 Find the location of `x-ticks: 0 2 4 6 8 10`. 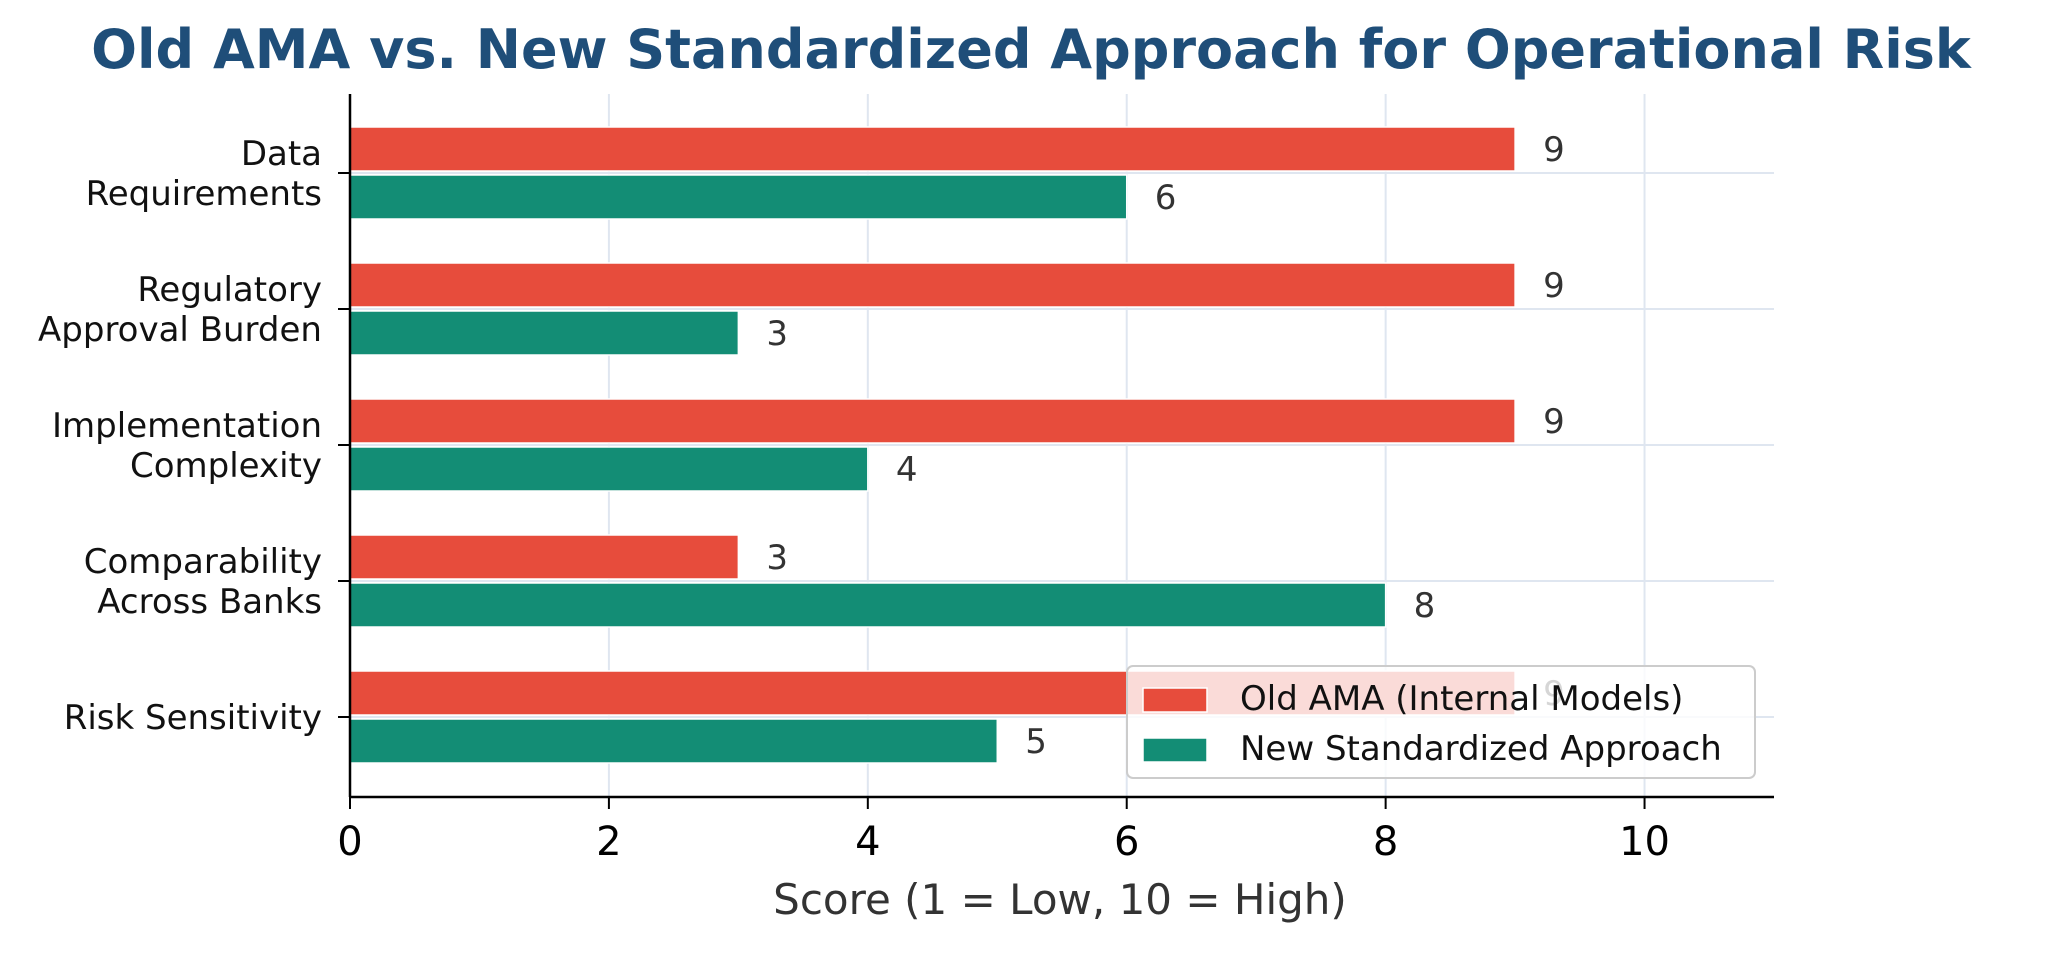

x-ticks: 0 2 4 6 8 10 is located at coordinates (1003, 831).